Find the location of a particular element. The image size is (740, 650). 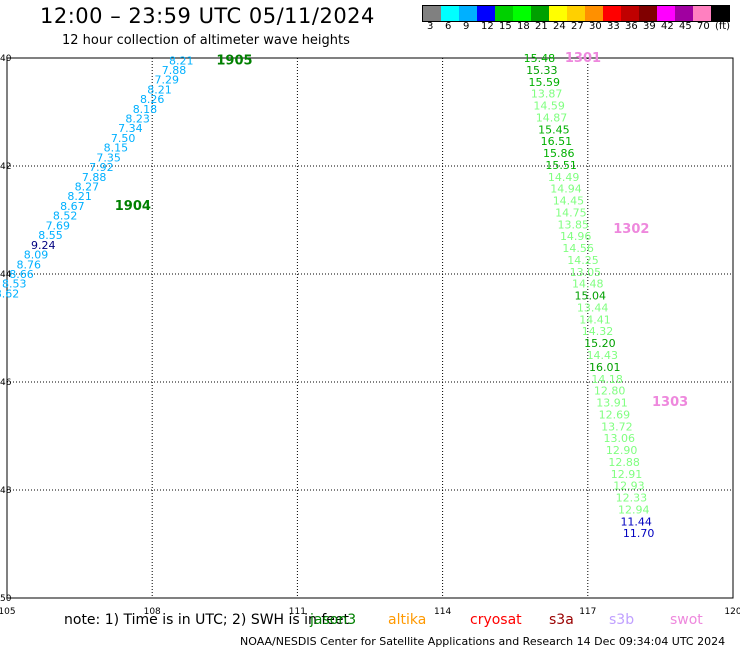

wave-height-value: 14.32 is located at coordinates (598, 331).